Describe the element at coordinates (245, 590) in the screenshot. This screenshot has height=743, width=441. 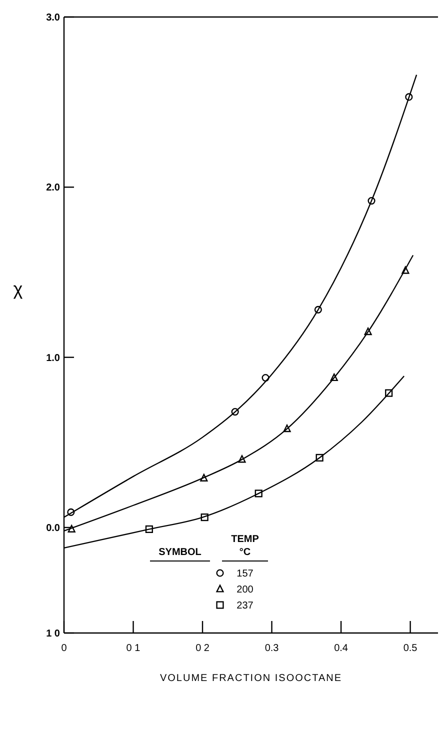
I see `legend-label: 200` at that location.